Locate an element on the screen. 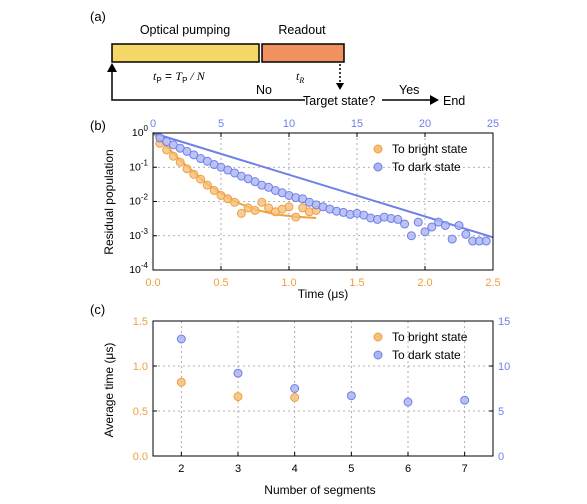 This screenshot has height=504, width=587. y-tick-label-left: 1.0 is located at coordinates (140, 367).